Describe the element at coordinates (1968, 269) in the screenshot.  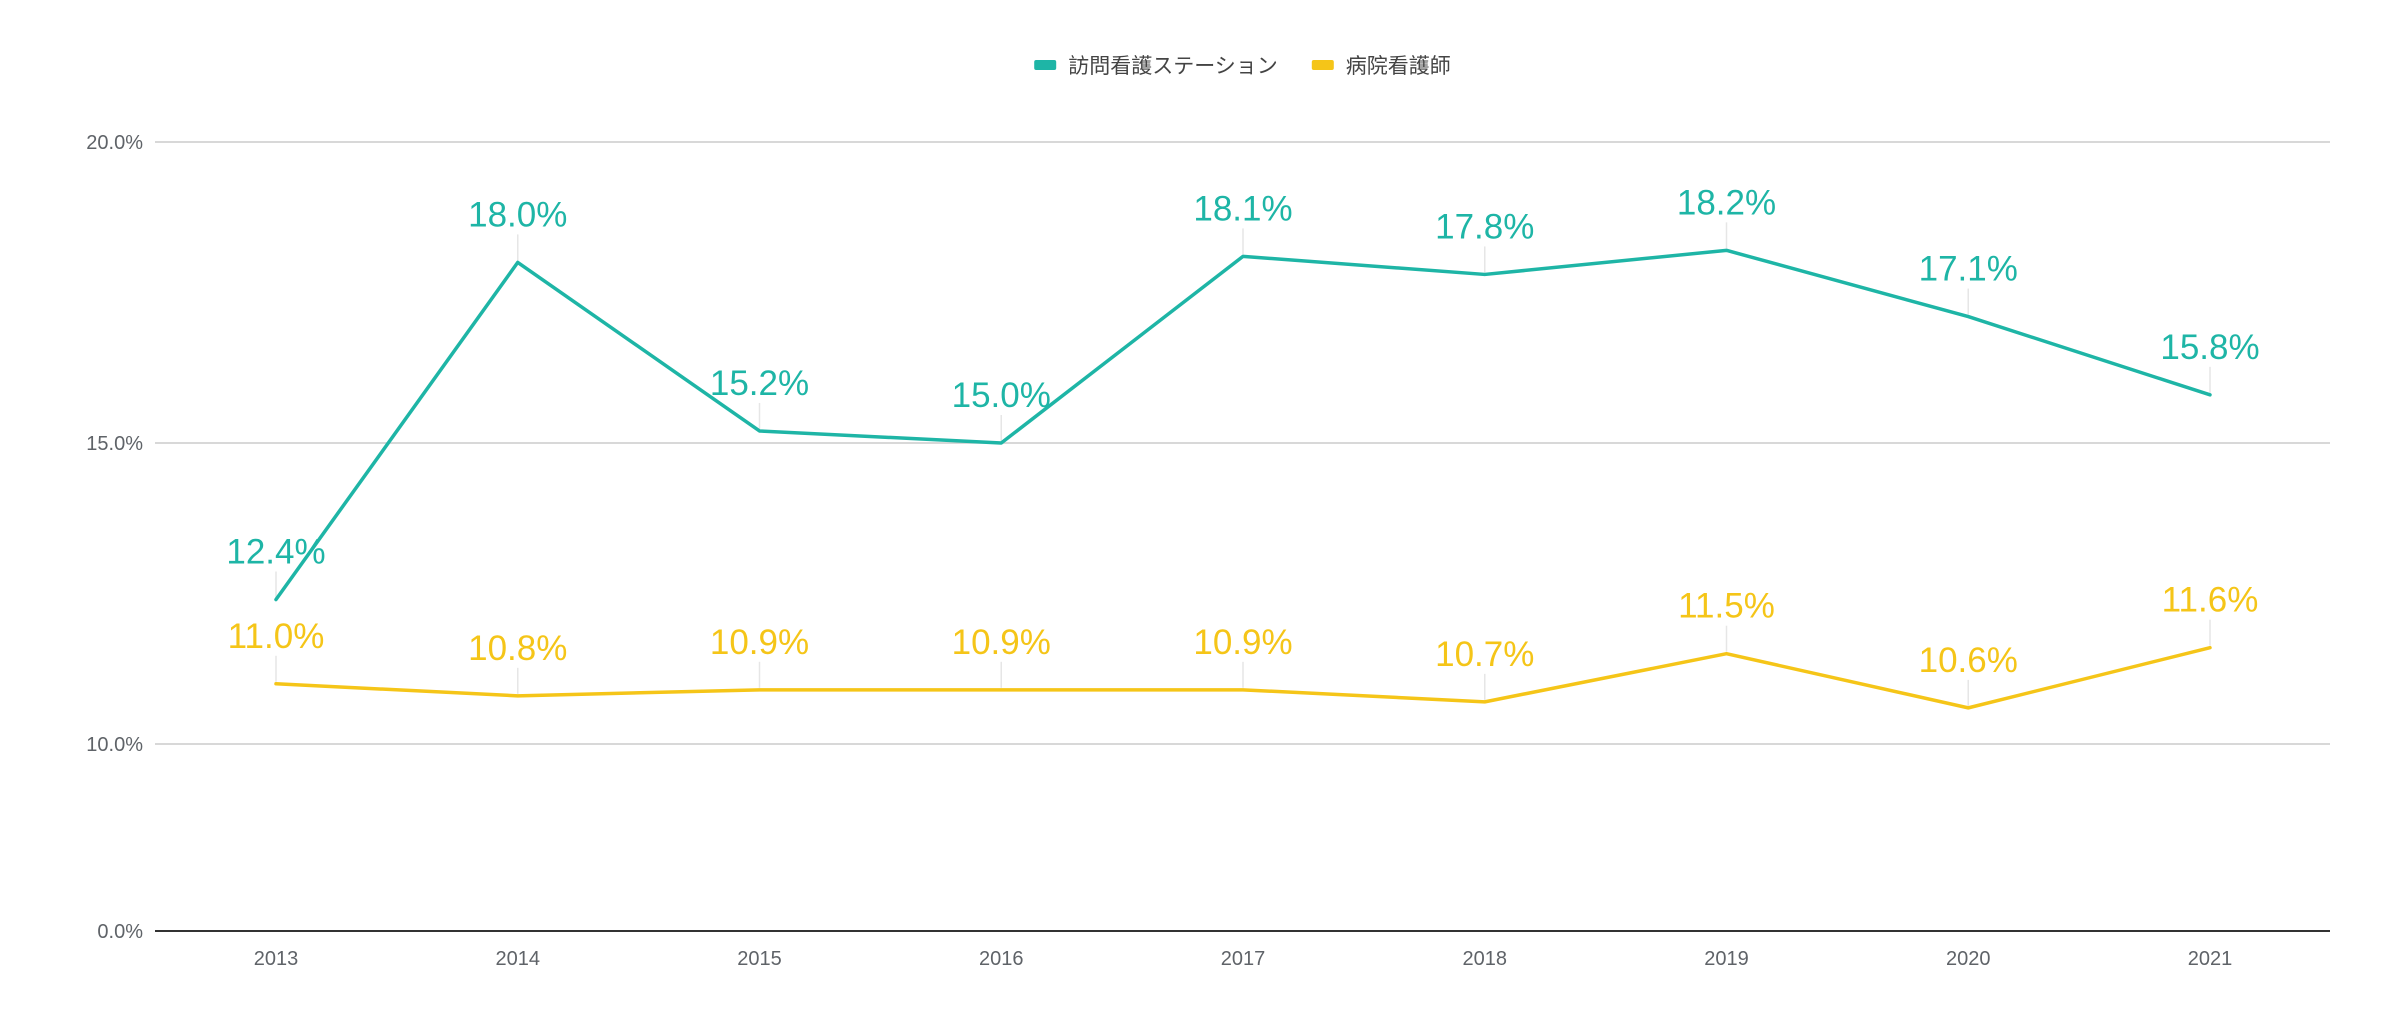
I see `data-label: 17.1%` at that location.